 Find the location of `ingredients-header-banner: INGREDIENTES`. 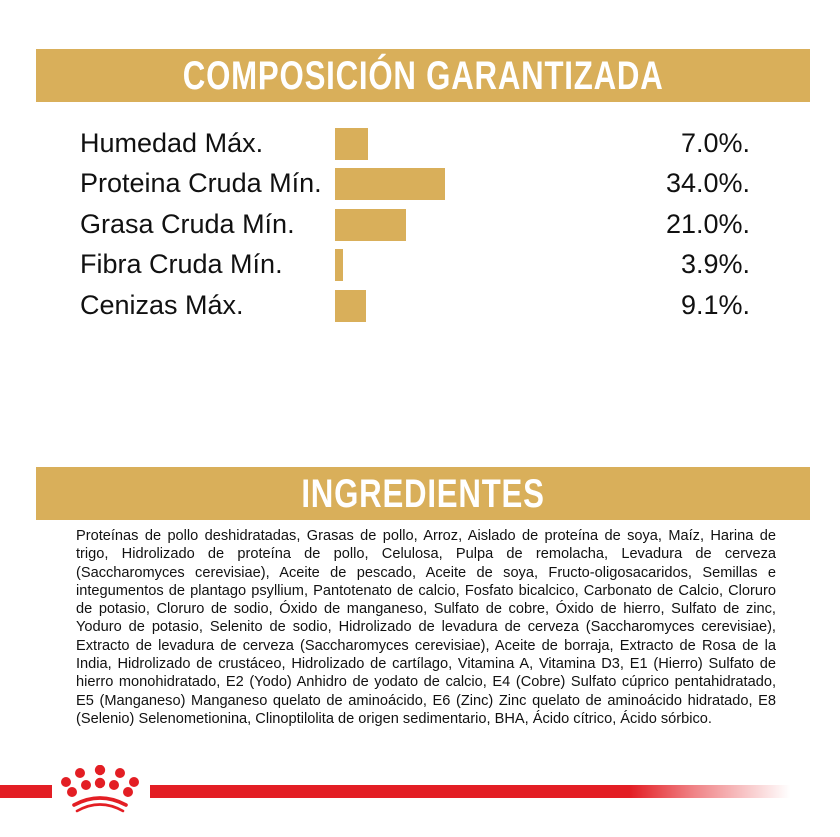

ingredients-header-banner: INGREDIENTES is located at coordinates (423, 493).